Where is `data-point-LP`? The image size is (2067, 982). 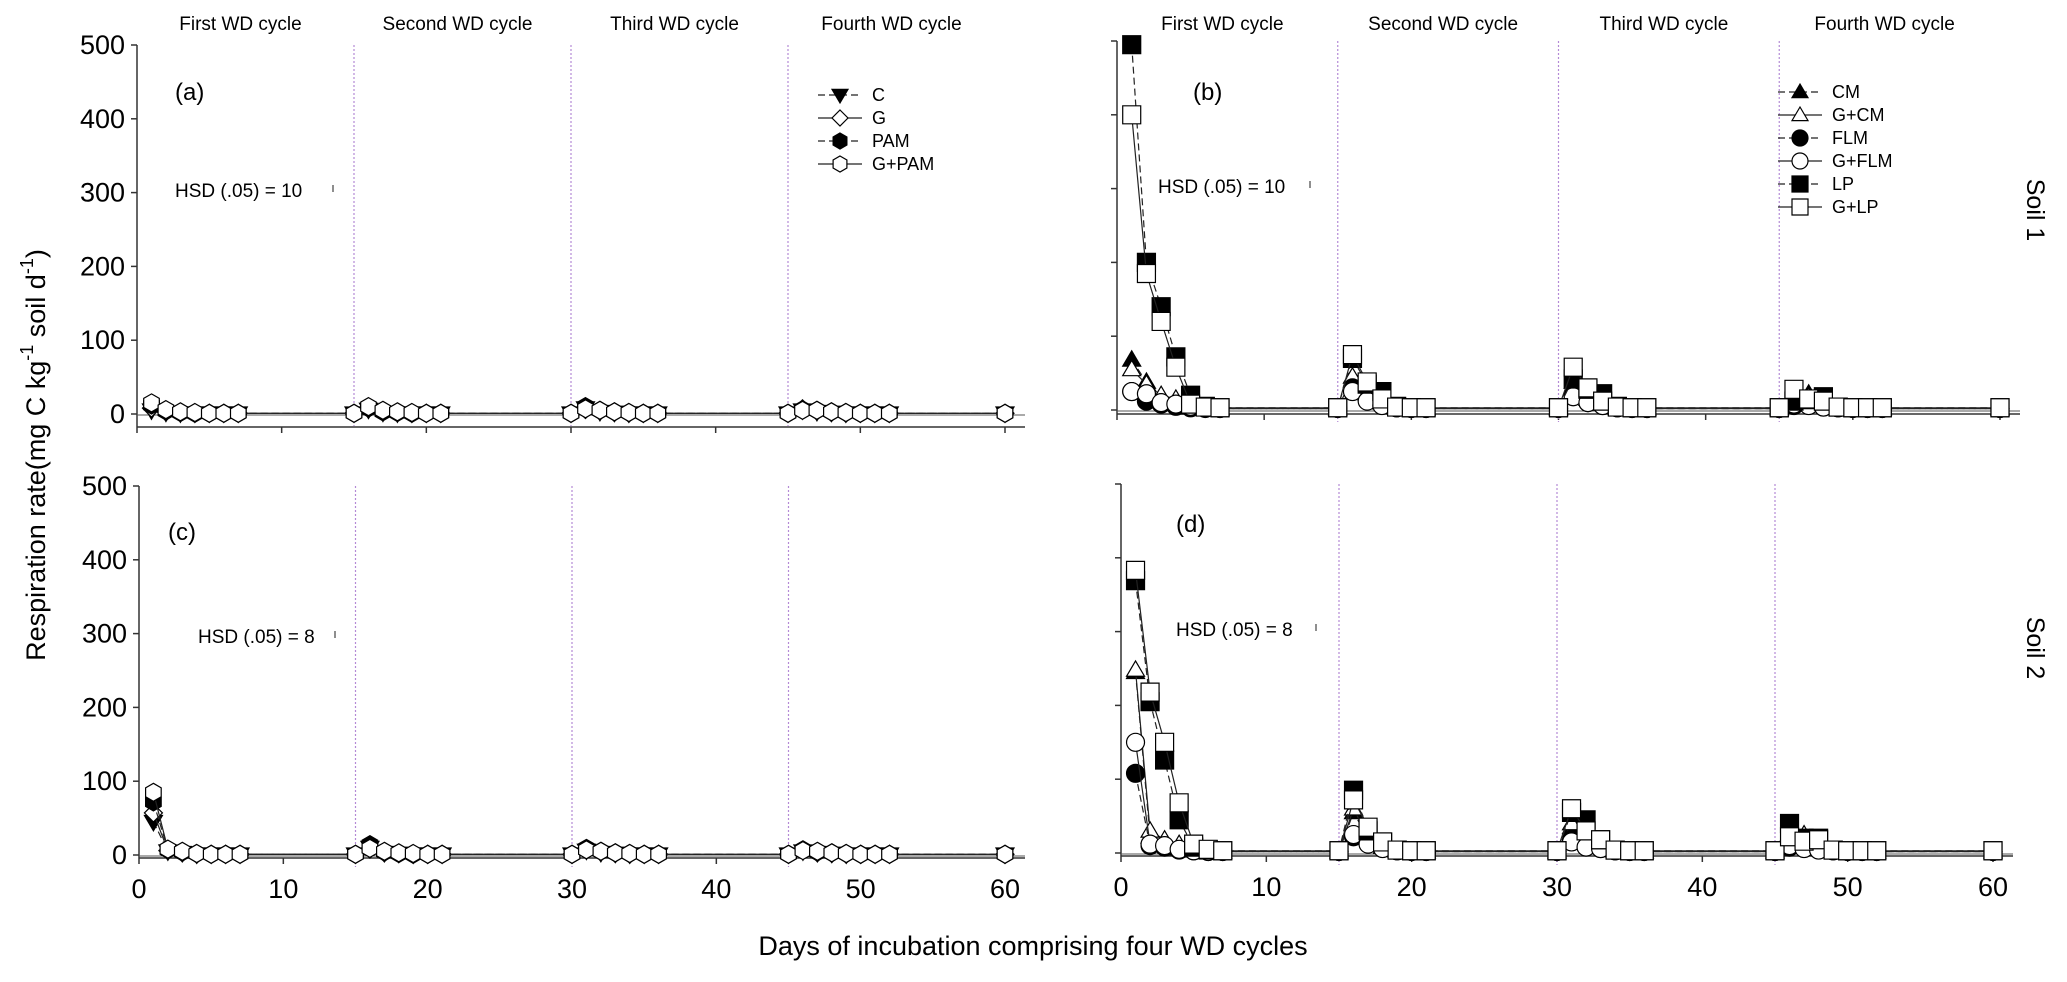
data-point-LP is located at coordinates (1132, 45).